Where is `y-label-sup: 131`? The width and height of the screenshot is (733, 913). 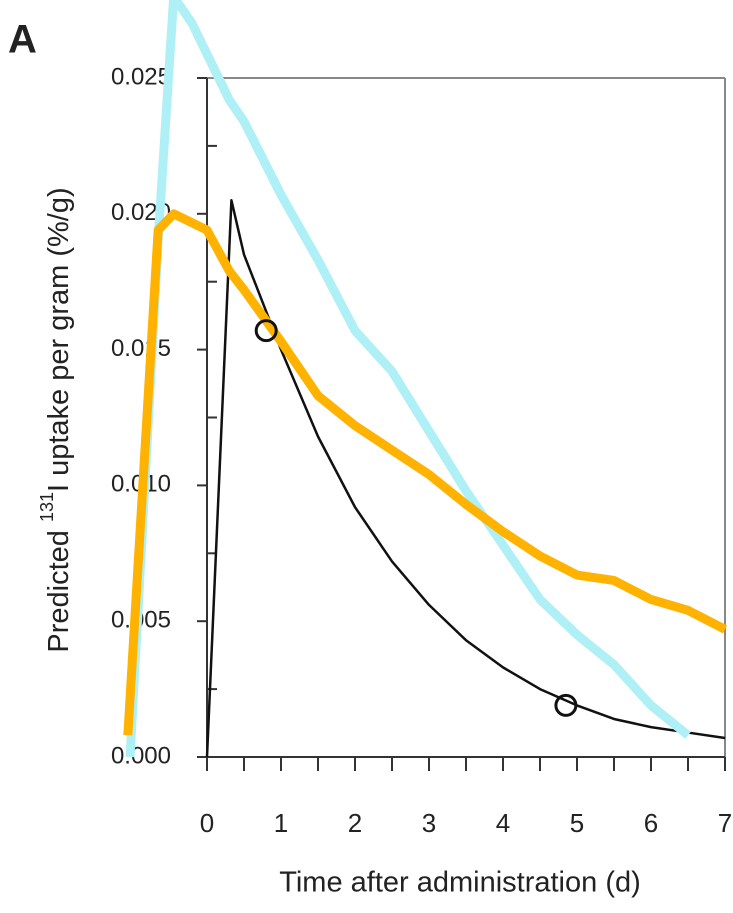
y-label-sup: 131 is located at coordinates (47, 507).